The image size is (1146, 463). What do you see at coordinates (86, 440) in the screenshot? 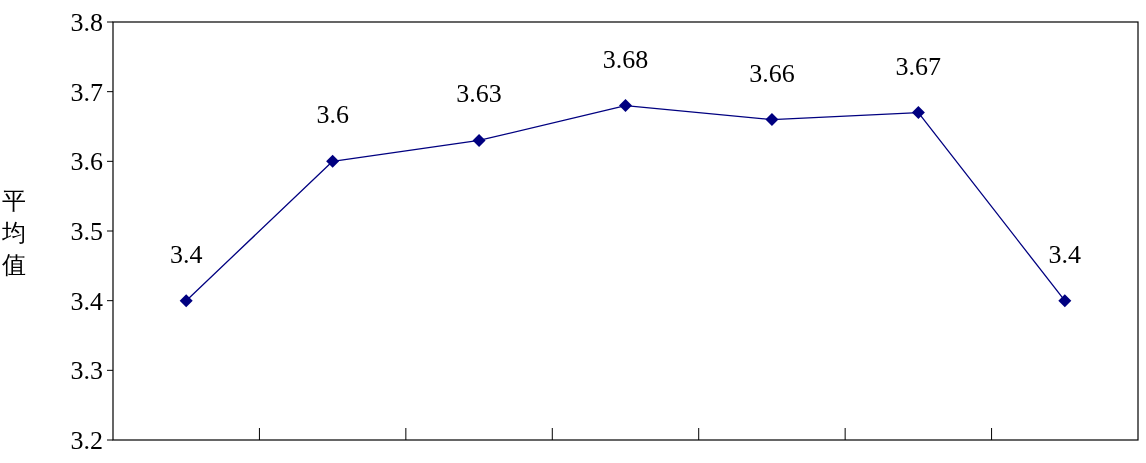
I see `y-tick-label: 3.2` at bounding box center [86, 440].